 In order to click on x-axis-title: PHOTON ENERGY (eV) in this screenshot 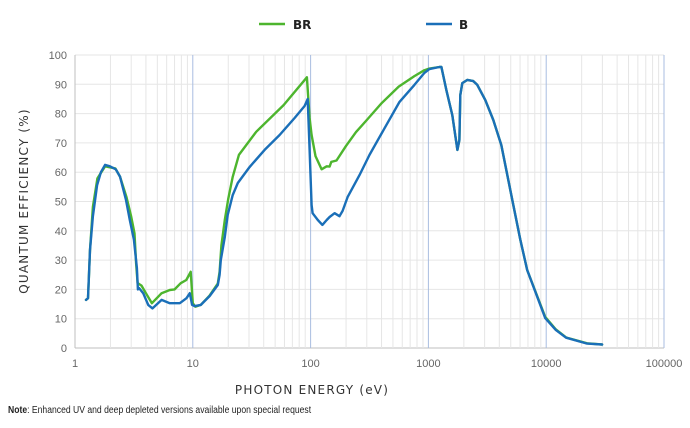, I will do `click(312, 390)`.